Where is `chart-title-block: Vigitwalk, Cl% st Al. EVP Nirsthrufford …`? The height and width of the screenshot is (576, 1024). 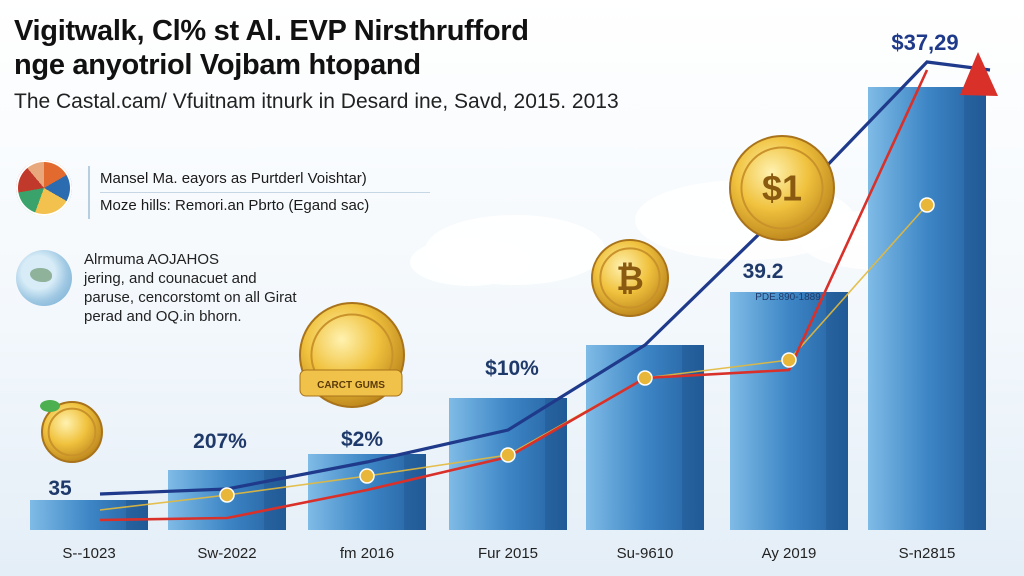 chart-title-block: Vigitwalk, Cl% st Al. EVP Nirsthrufford … is located at coordinates (364, 65).